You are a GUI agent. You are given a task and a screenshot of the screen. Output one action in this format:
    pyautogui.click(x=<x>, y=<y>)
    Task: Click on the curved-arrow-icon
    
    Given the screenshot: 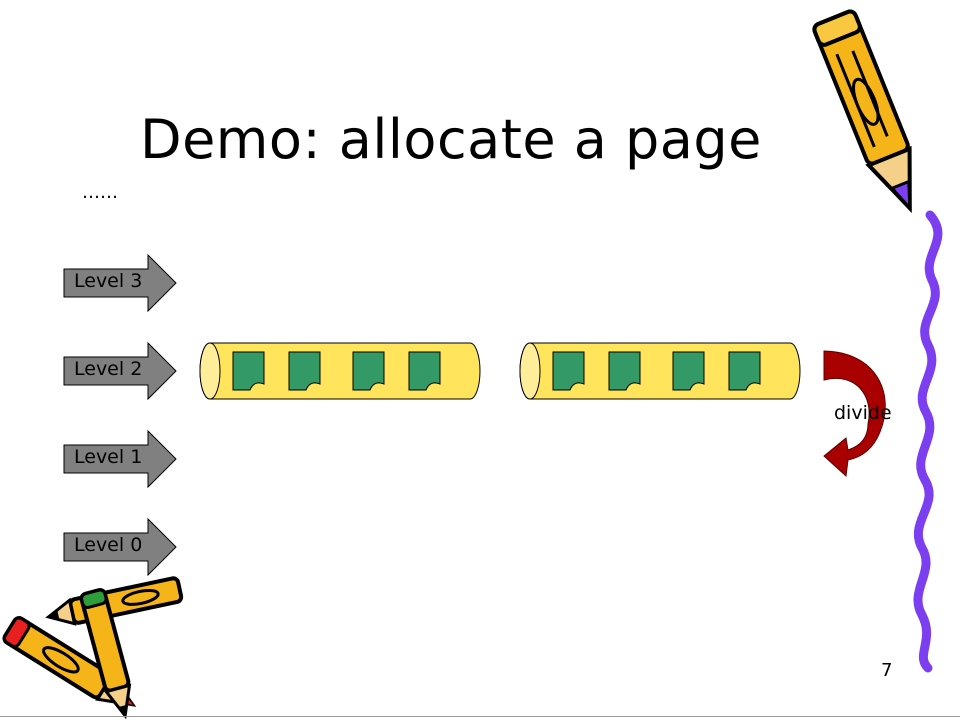 What is the action you would take?
    pyautogui.click(x=854, y=414)
    